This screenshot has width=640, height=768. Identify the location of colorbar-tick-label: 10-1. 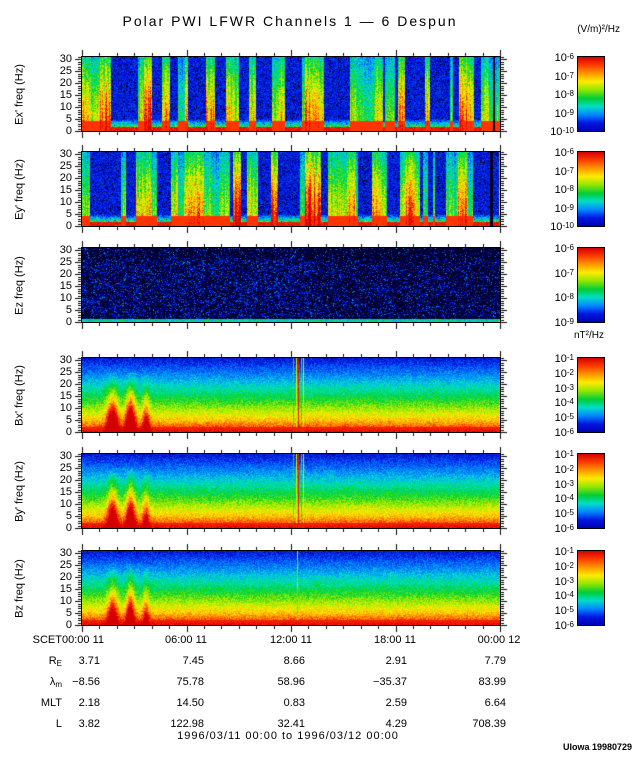
(564, 552).